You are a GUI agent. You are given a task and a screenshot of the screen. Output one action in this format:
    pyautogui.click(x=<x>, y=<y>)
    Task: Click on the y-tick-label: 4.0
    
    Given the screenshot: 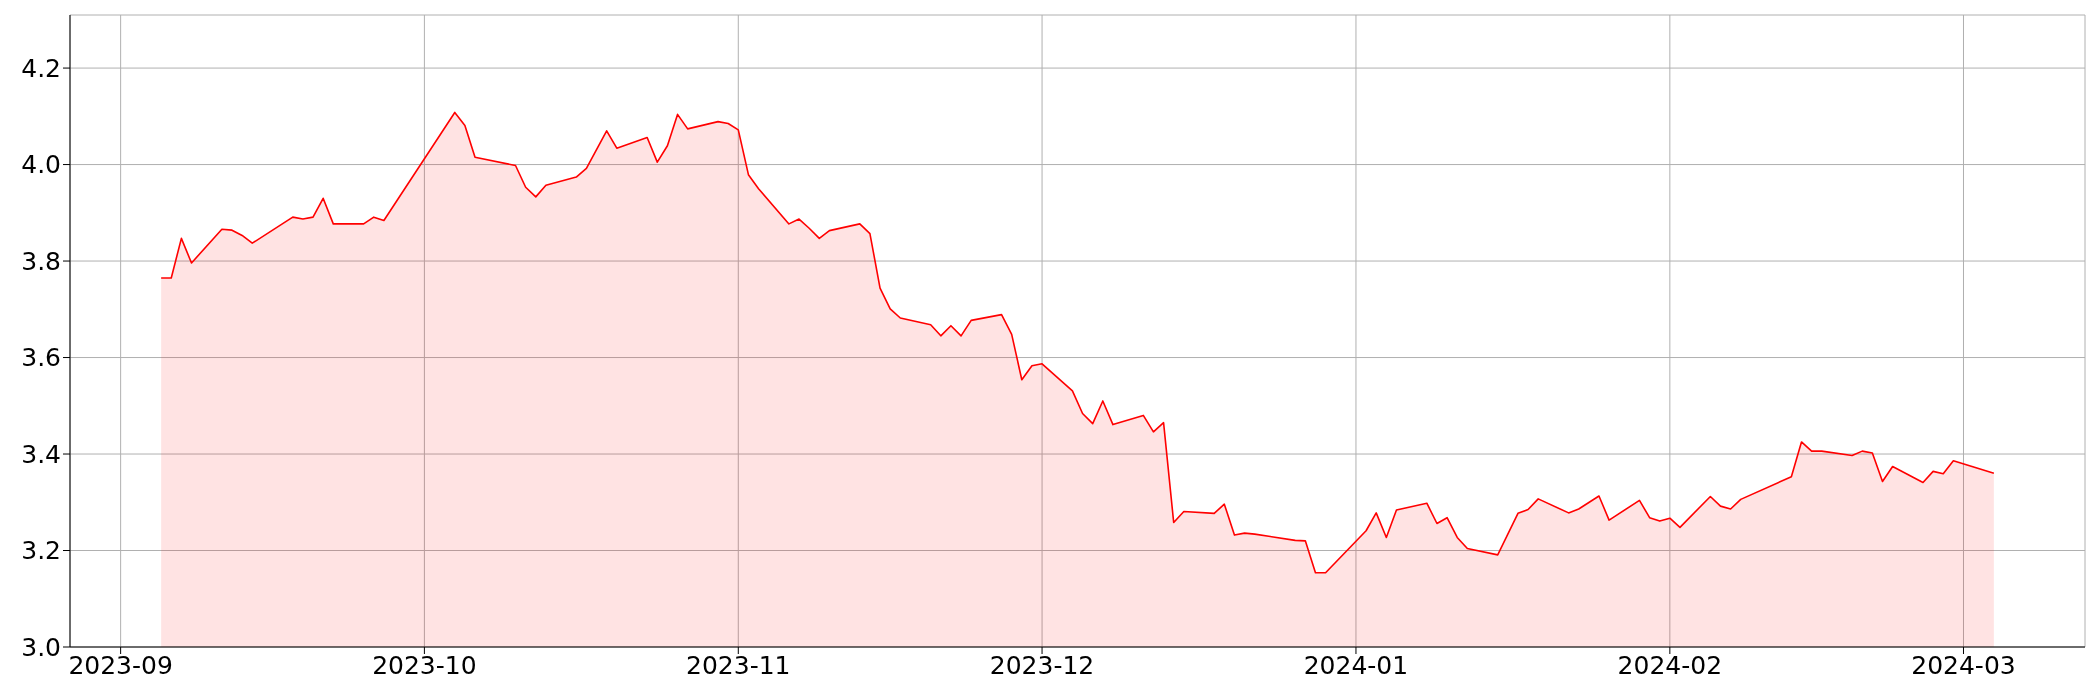 What is the action you would take?
    pyautogui.click(x=41, y=165)
    